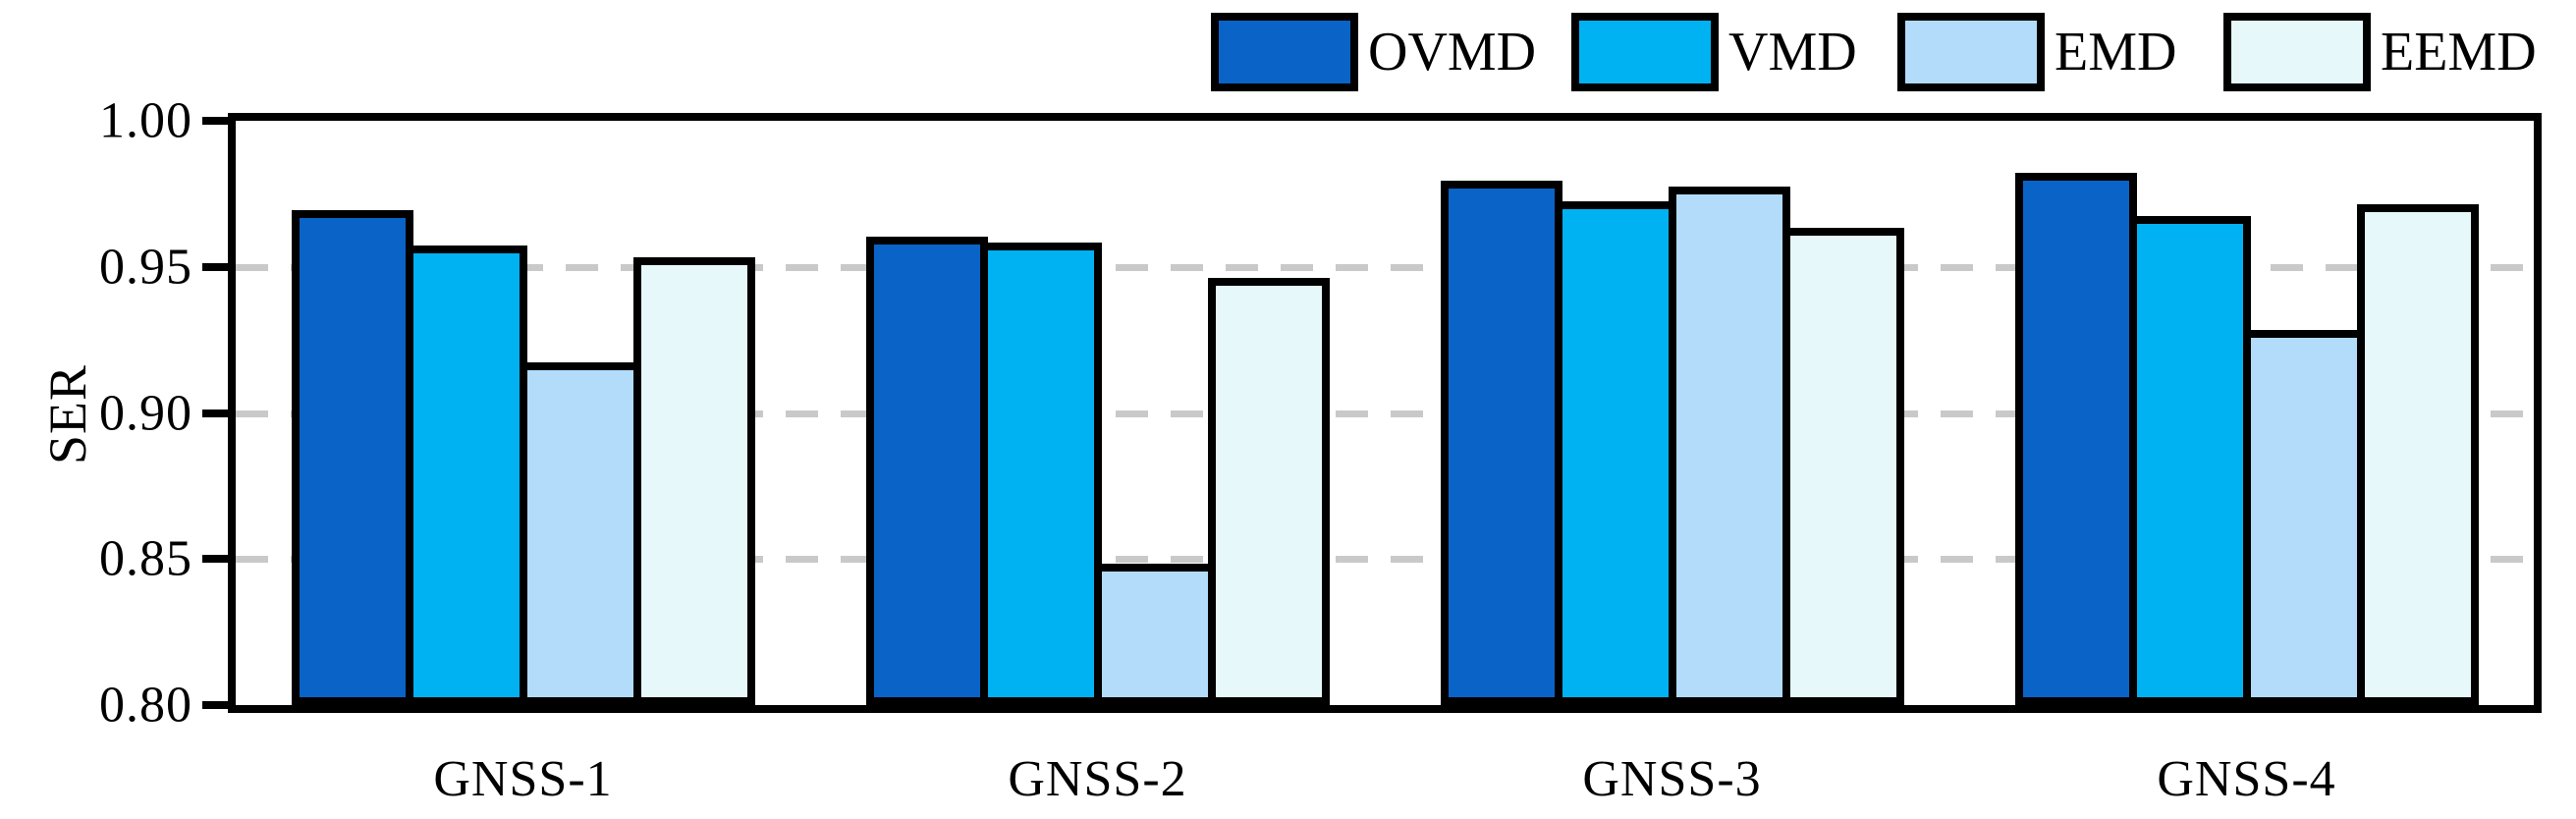  Describe the element at coordinates (352, 457) in the screenshot. I see `bar-GNSS-1-OVMD` at that location.